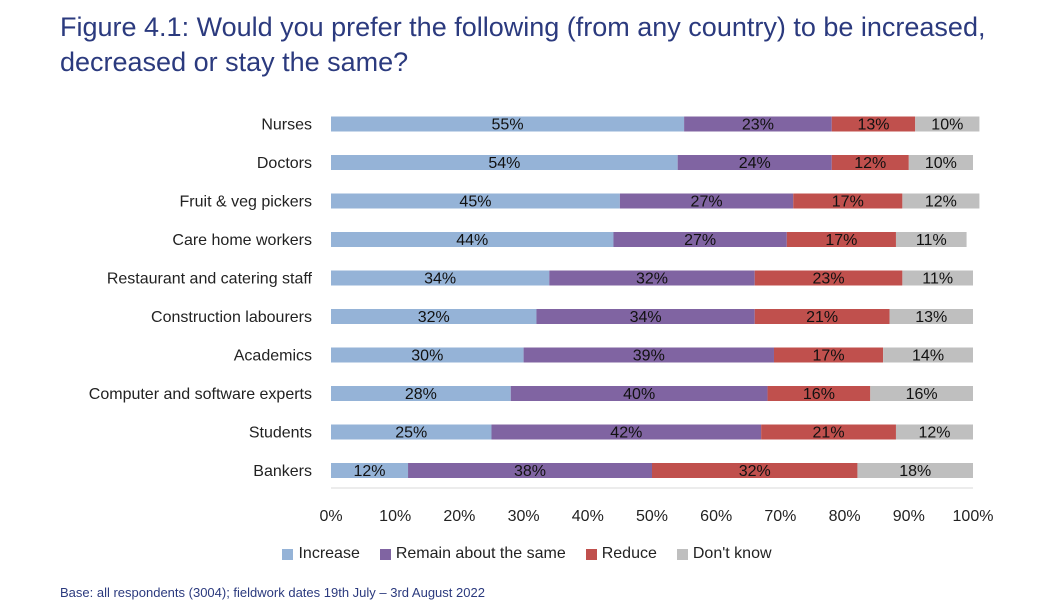 Image resolution: width=1054 pixels, height=614 pixels. I want to click on legend-item: Reduce, so click(621, 554).